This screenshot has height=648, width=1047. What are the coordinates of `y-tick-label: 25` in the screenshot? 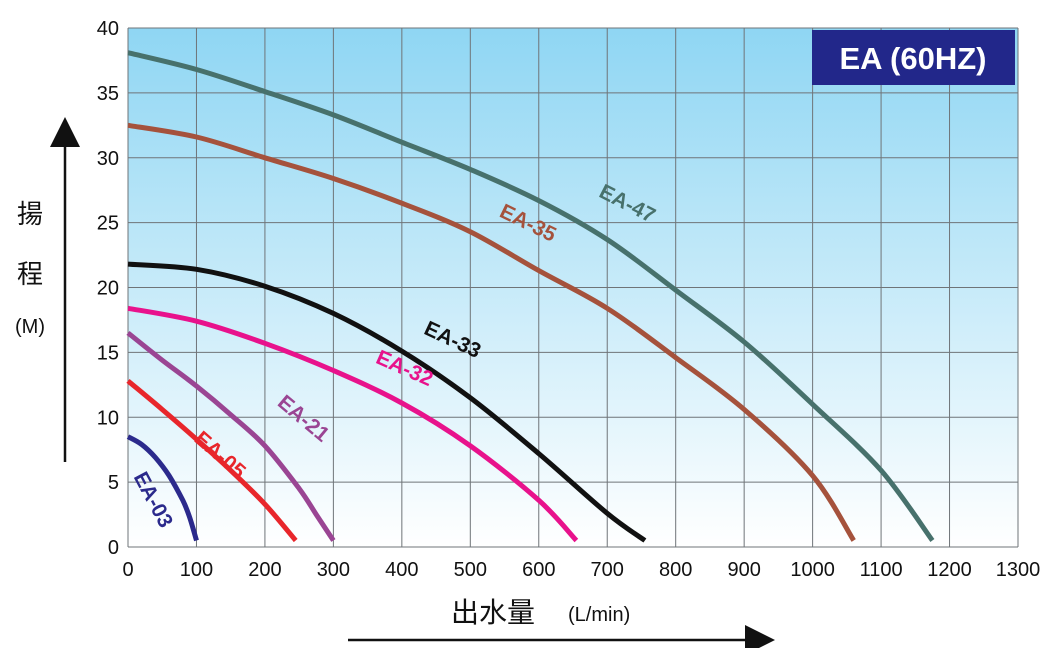 It's located at (108, 224).